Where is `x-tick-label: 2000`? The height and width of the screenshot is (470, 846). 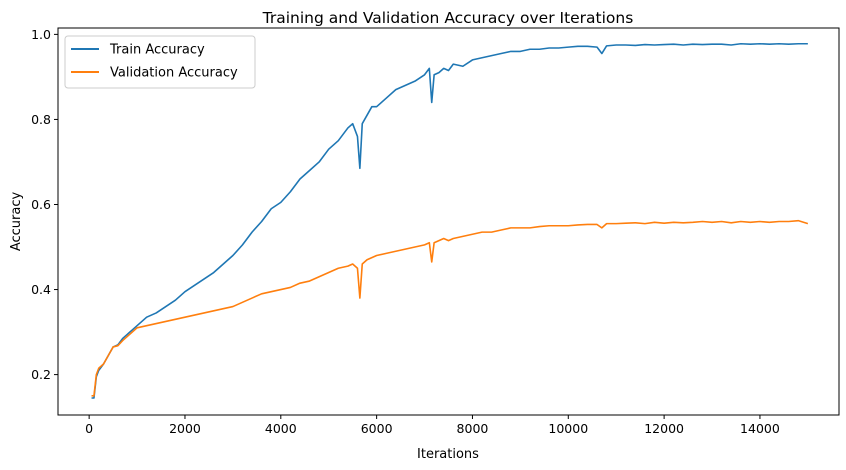
x-tick-label: 2000 is located at coordinates (185, 428).